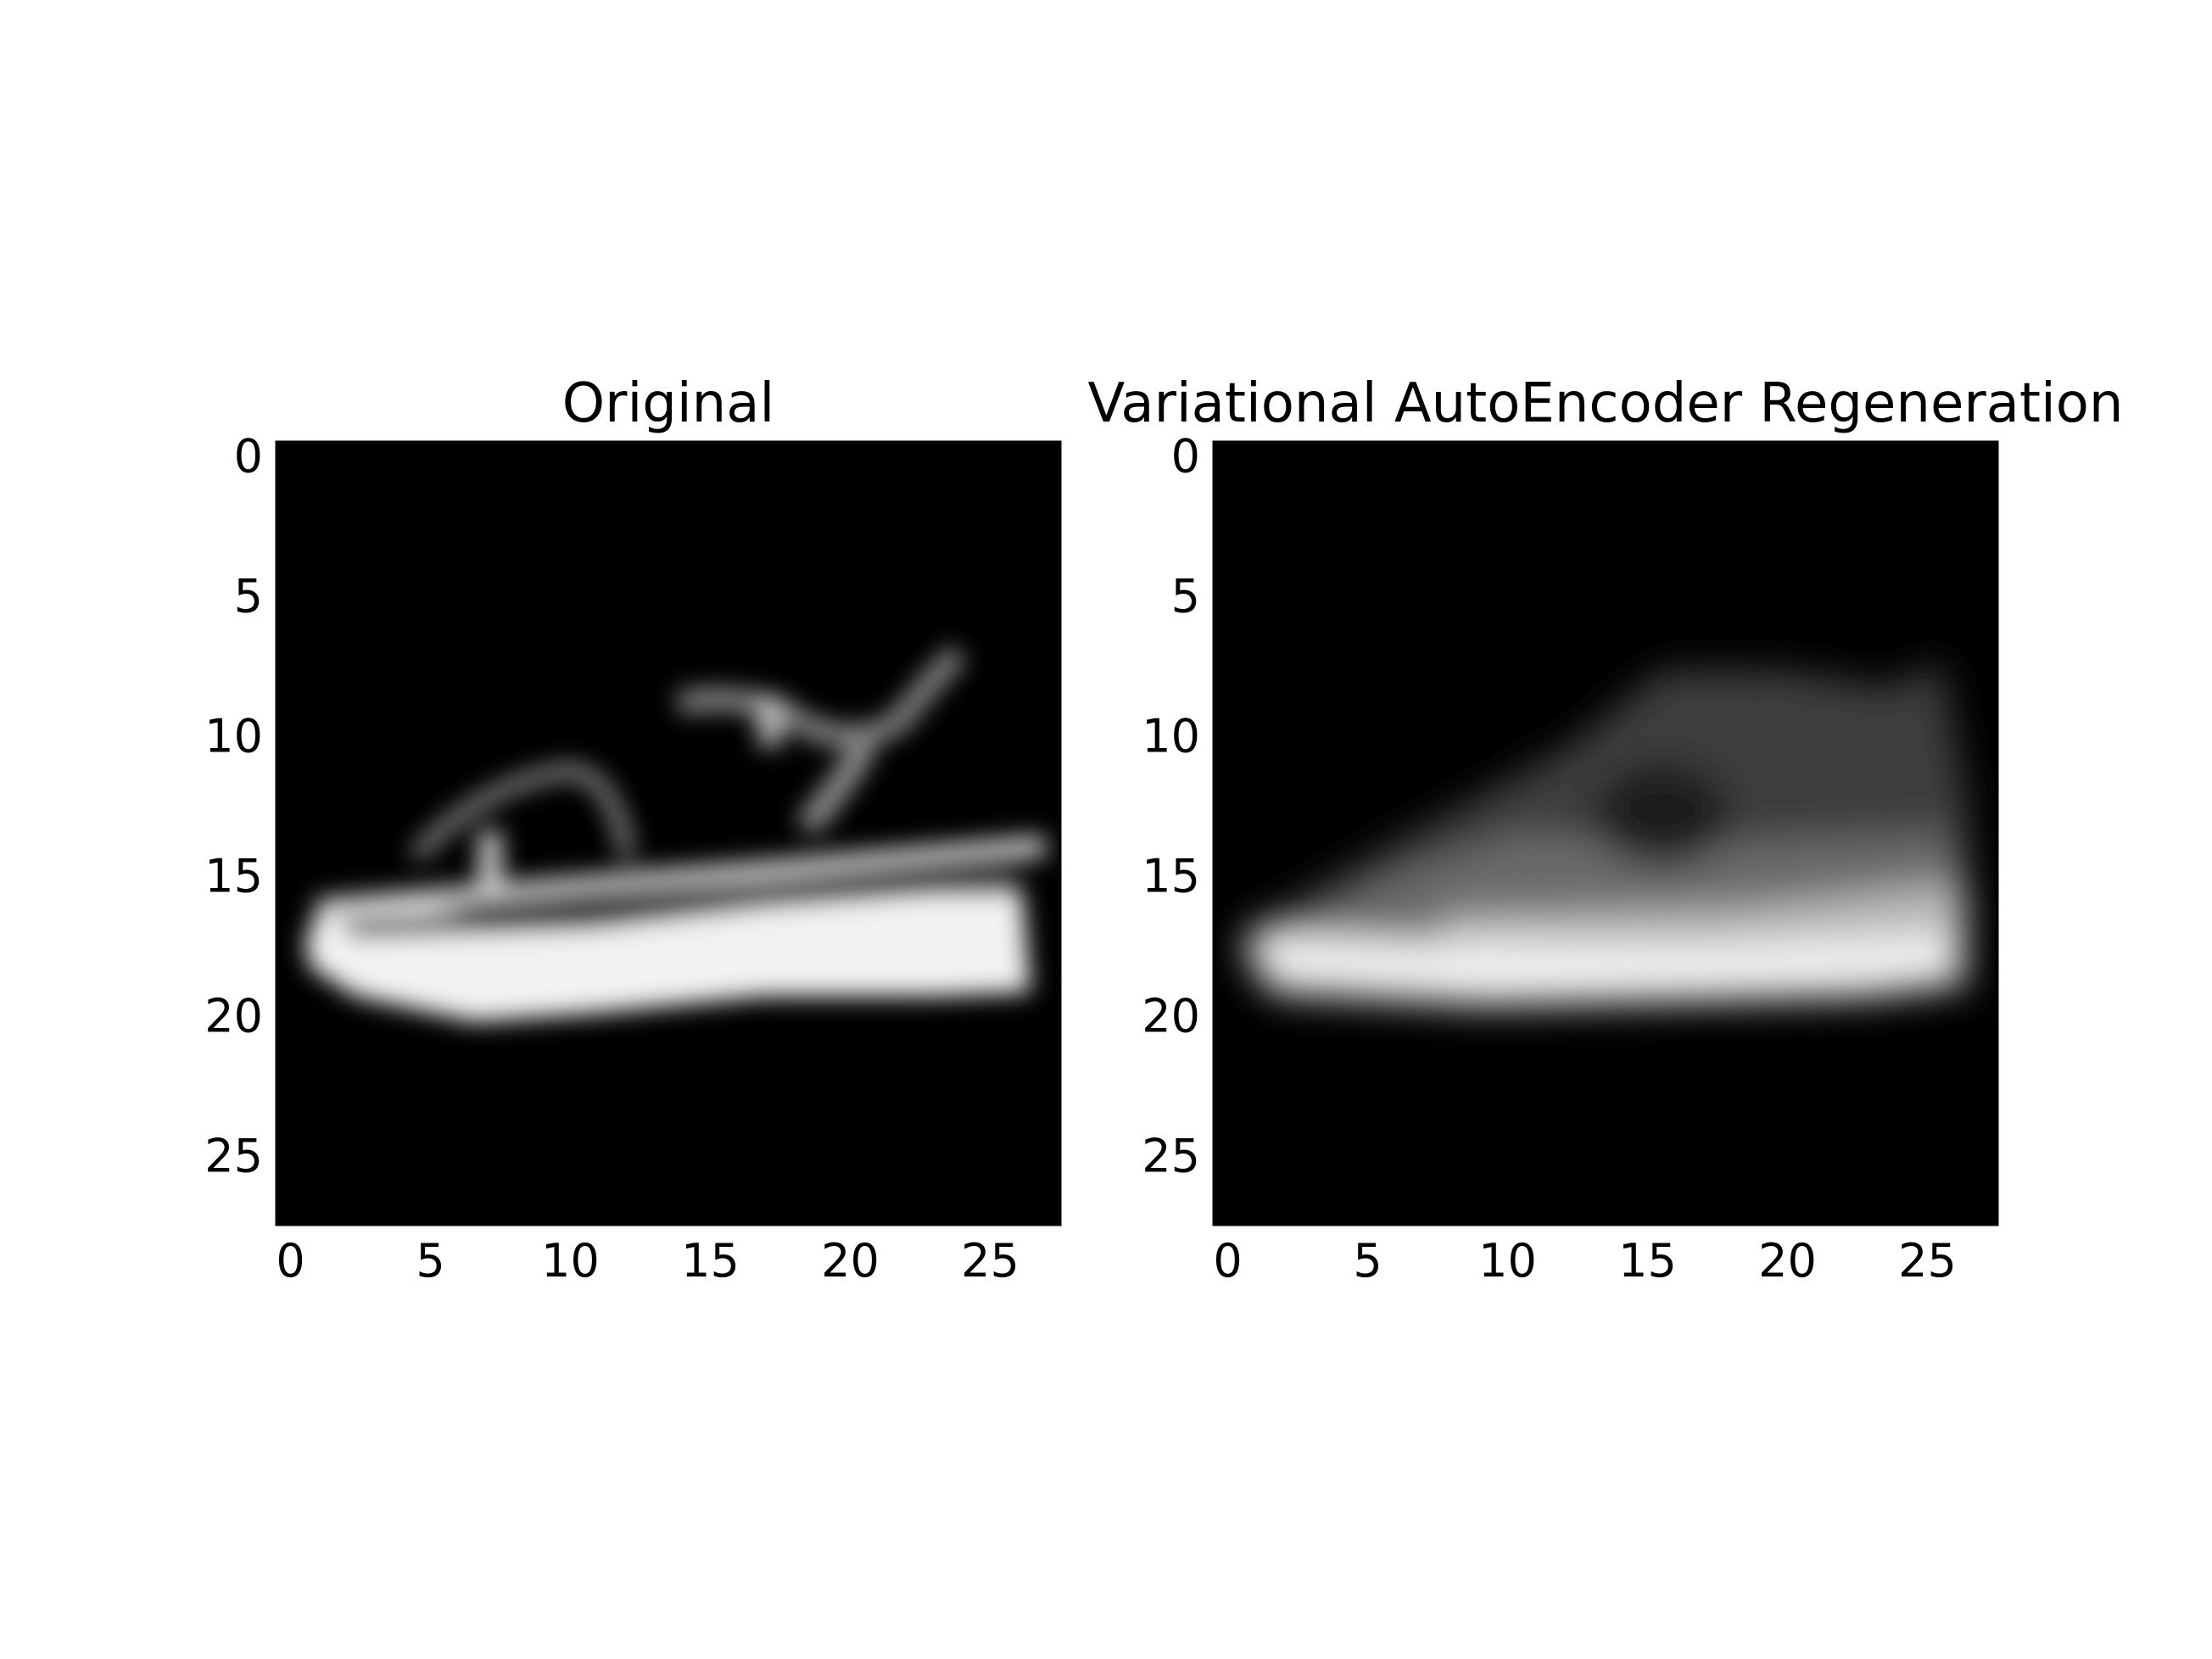 The image size is (2212, 1659). What do you see at coordinates (1585, 1252) in the screenshot?
I see `vae-x-ticks: 0 5 10 15 20 25` at bounding box center [1585, 1252].